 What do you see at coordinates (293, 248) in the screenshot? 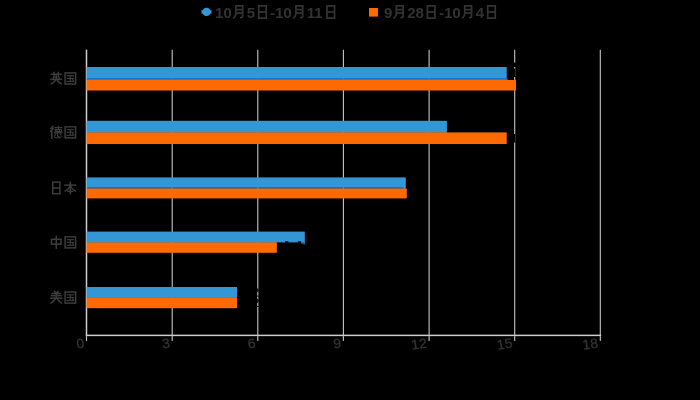
I see `svg-text: 6.66` at bounding box center [293, 248].